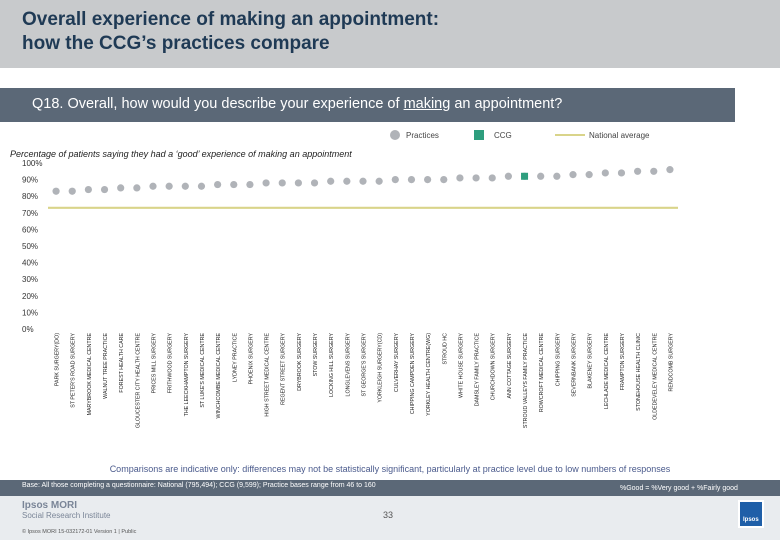  Describe the element at coordinates (365, 365) in the screenshot. I see `category-label: ST GEORGE'S SURGERY` at that location.